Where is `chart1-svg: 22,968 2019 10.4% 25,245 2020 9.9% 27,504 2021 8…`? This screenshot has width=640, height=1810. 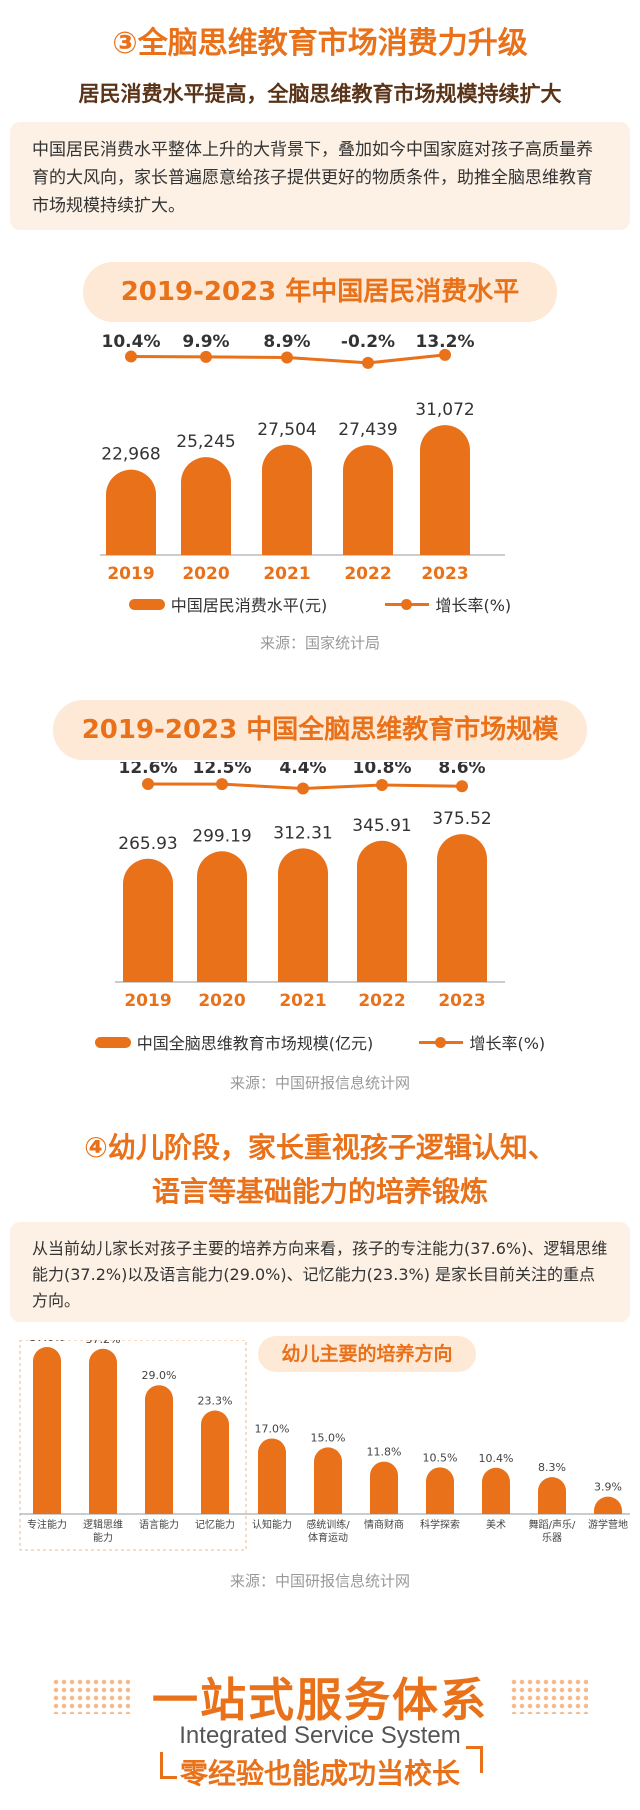 chart1-svg: 22,968 2019 10.4% 25,245 2020 9.9% 27,504 2021 8… is located at coordinates (302, 458).